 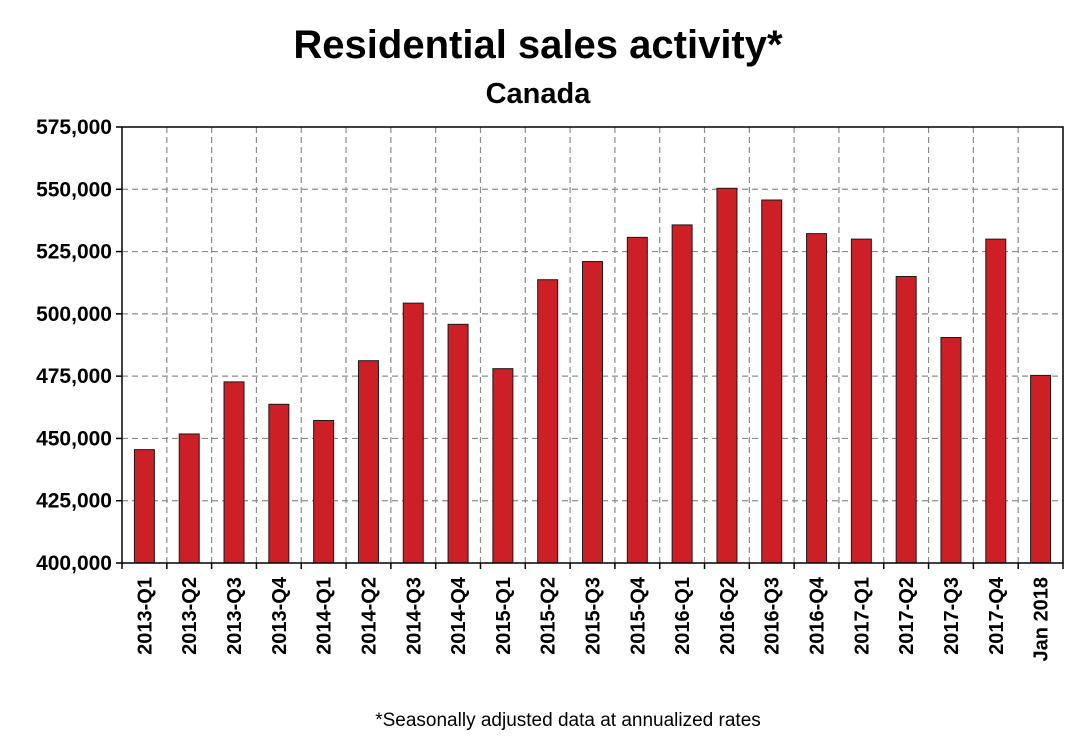 I want to click on x-tick-label: 2015-Q2, so click(x=549, y=616).